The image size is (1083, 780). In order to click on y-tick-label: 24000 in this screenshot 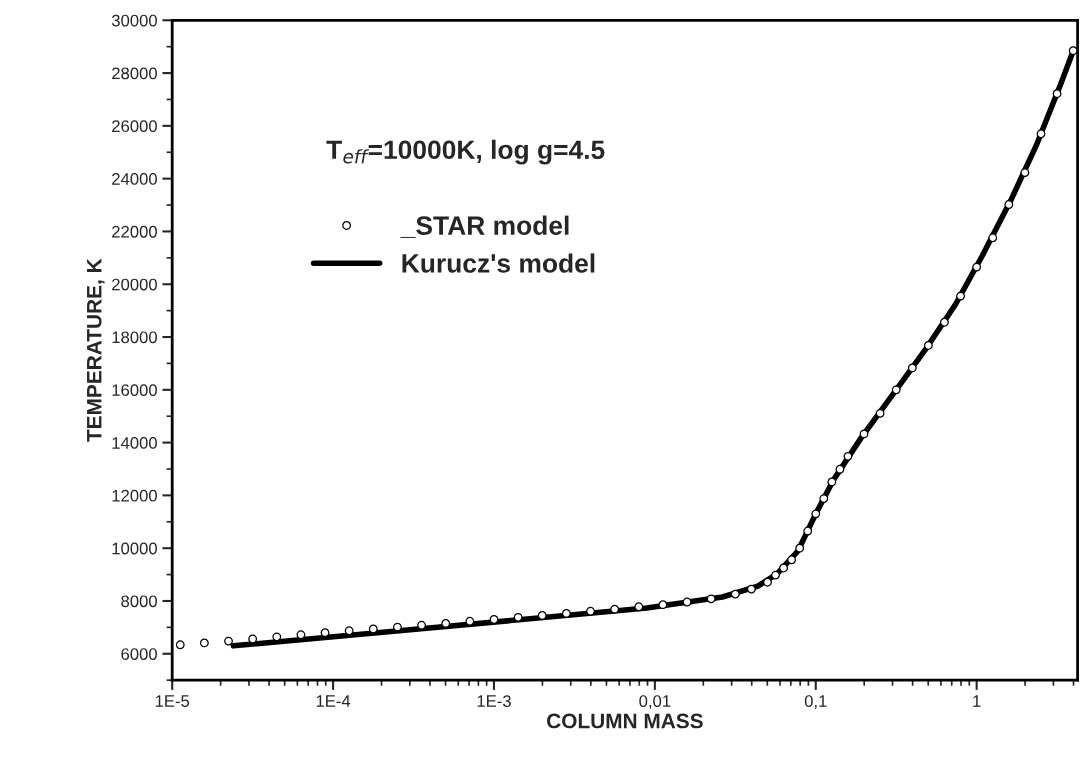, I will do `click(134, 179)`.